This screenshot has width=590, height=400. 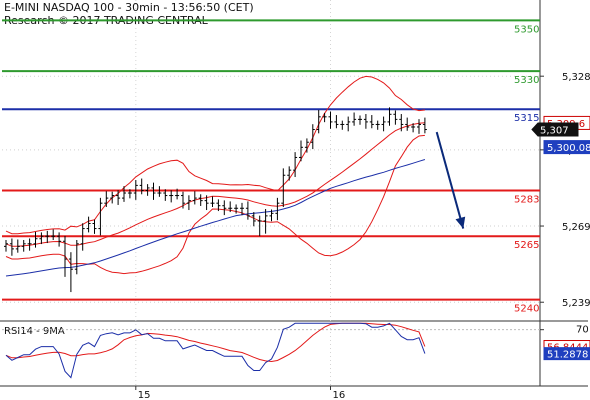 What do you see at coordinates (144, 395) in the screenshot?
I see `x-tick-label: 15` at bounding box center [144, 395].